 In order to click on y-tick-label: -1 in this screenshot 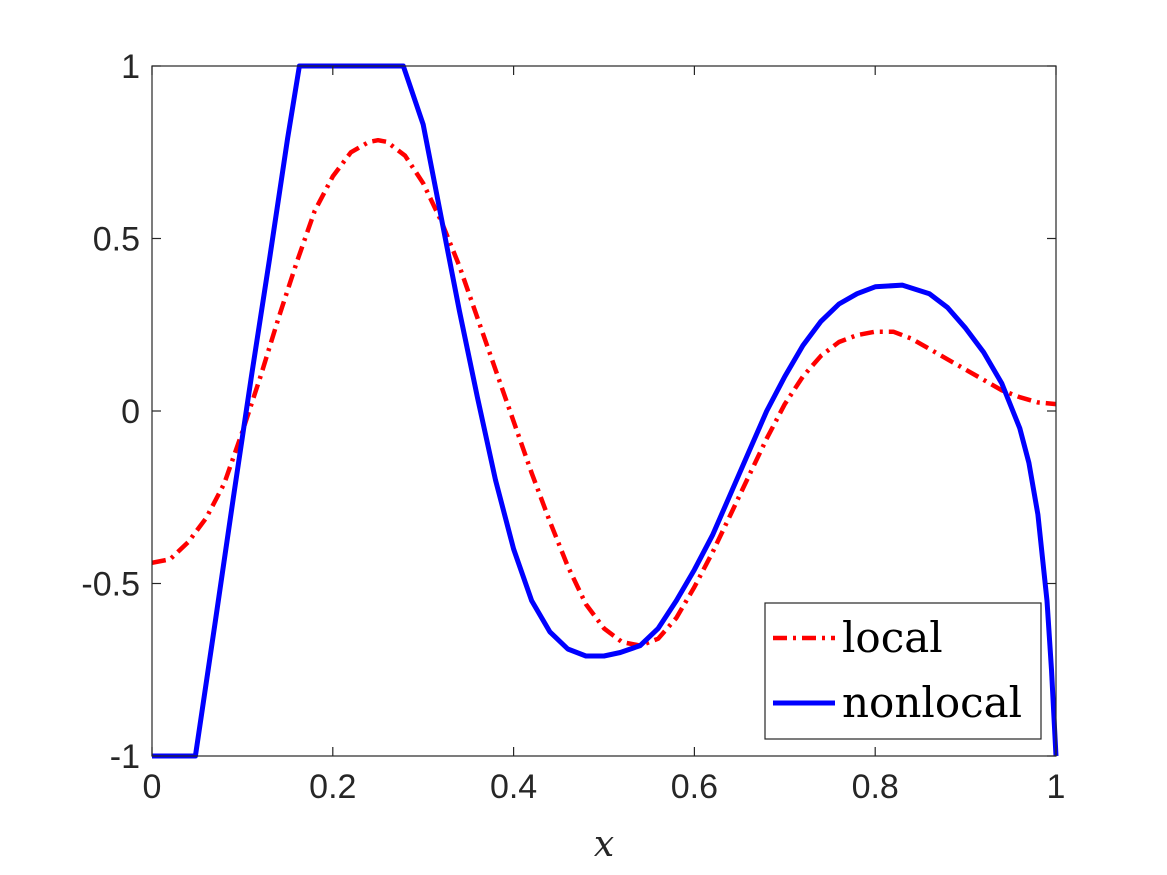, I will do `click(125, 757)`.